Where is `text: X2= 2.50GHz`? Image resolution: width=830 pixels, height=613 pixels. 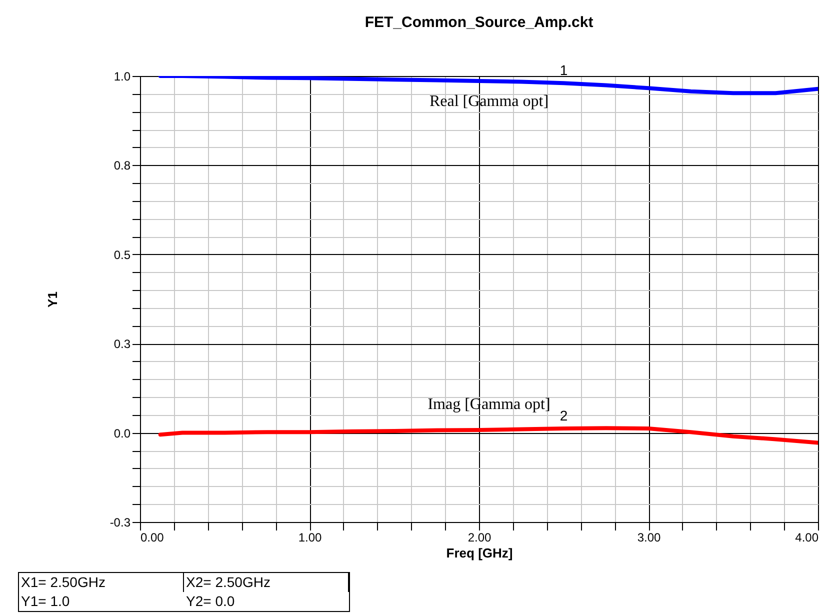
text: X2= 2.50GHz is located at coordinates (266, 582).